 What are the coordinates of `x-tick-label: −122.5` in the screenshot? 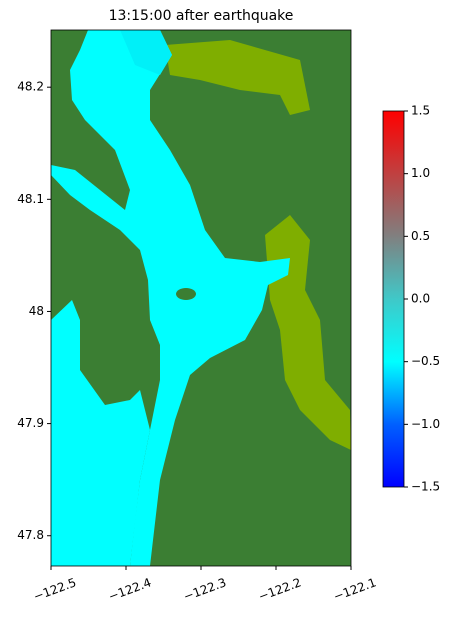 It's located at (55, 589).